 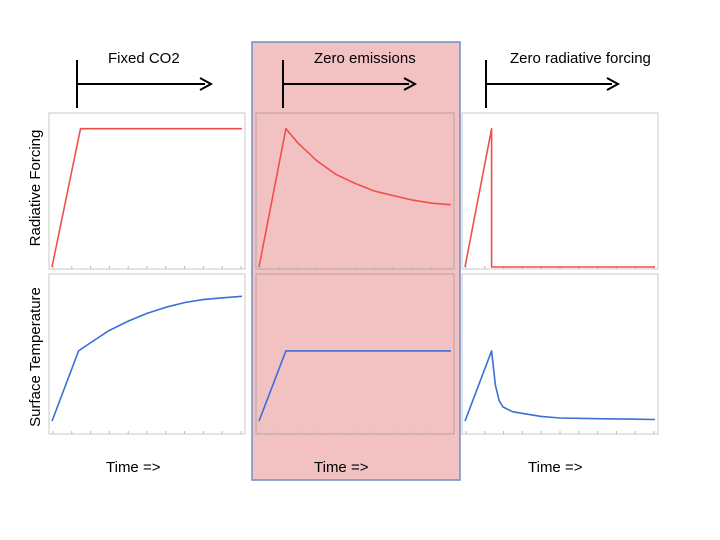 I want to click on scenario-title: Zero radiative forcing, so click(x=580, y=58).